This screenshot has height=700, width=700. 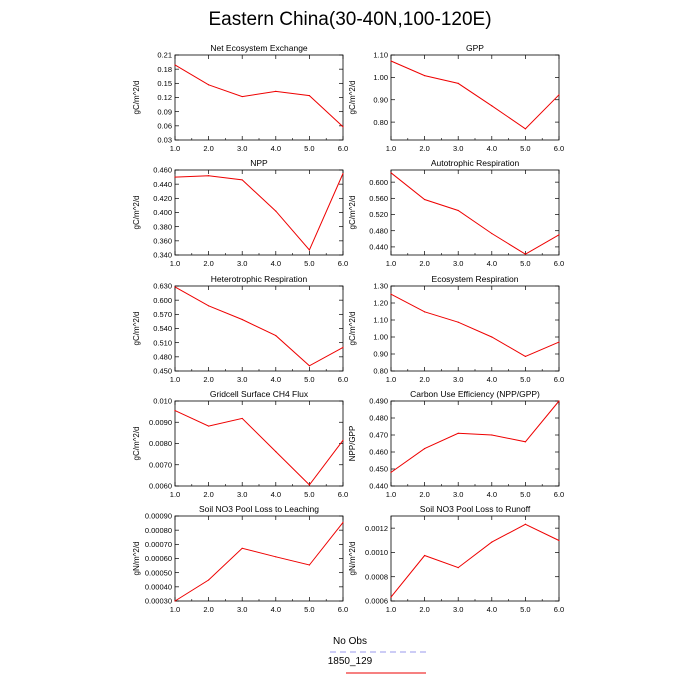 I want to click on panel-title: Soil NO3 Pool Loss to Leaching, so click(x=259, y=509).